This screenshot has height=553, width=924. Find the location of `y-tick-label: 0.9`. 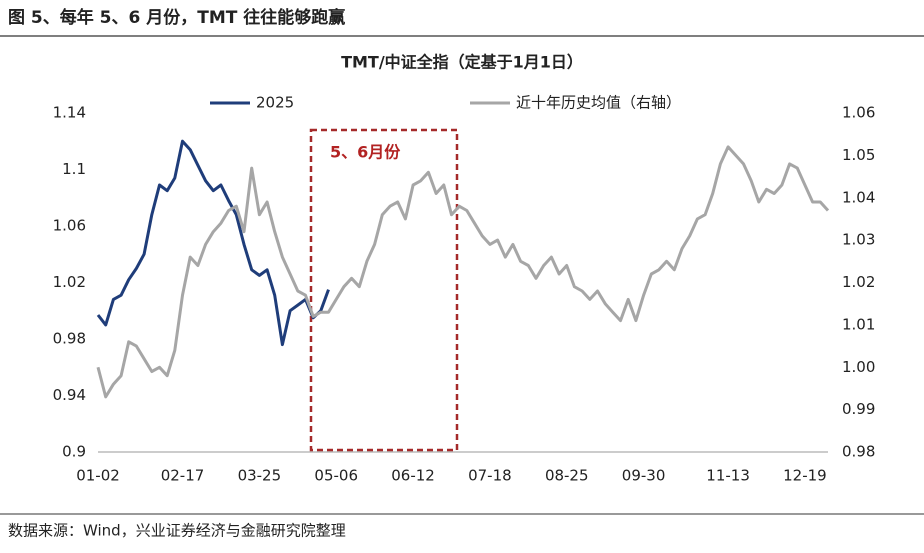

y-tick-label: 0.9 is located at coordinates (74, 452).